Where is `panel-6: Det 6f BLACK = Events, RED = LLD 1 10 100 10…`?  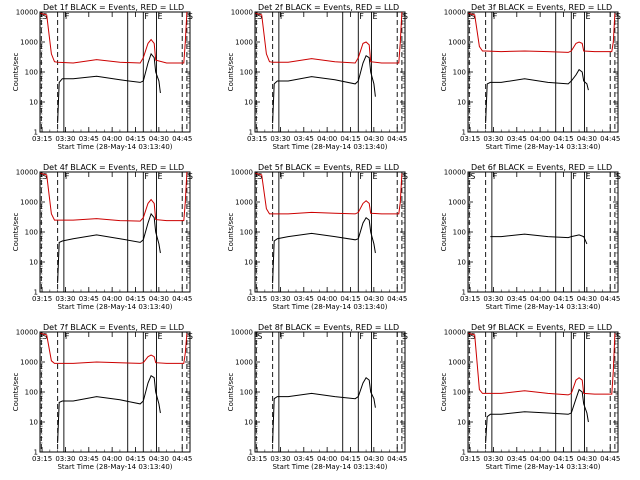
panel-6: Det 6f BLACK = Events, RED = LLD 1 10 100 10… is located at coordinates (530, 237).